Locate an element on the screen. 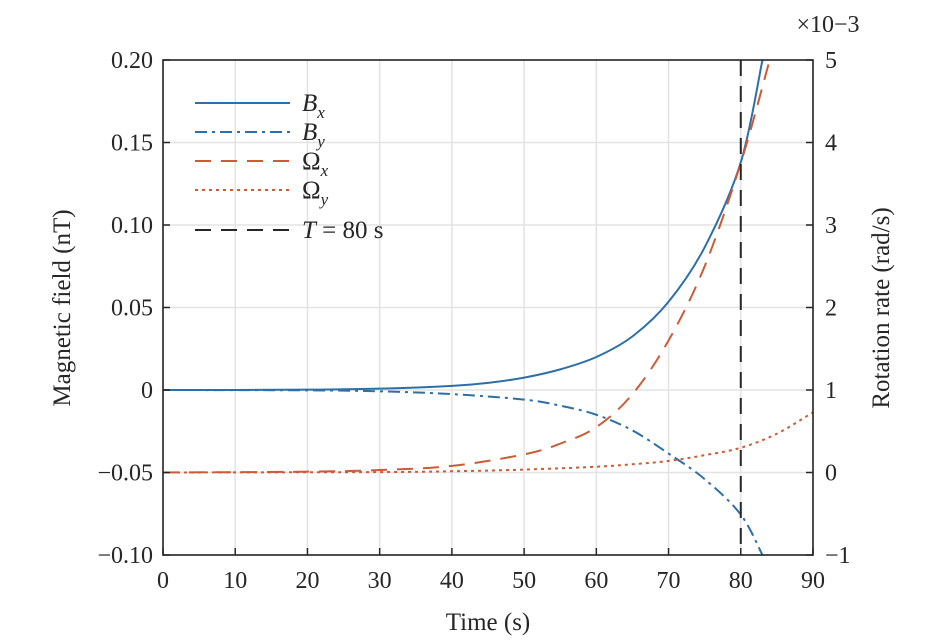 Image resolution: width=945 pixels, height=640 pixels. x-tick-label: 0 is located at coordinates (163, 581).